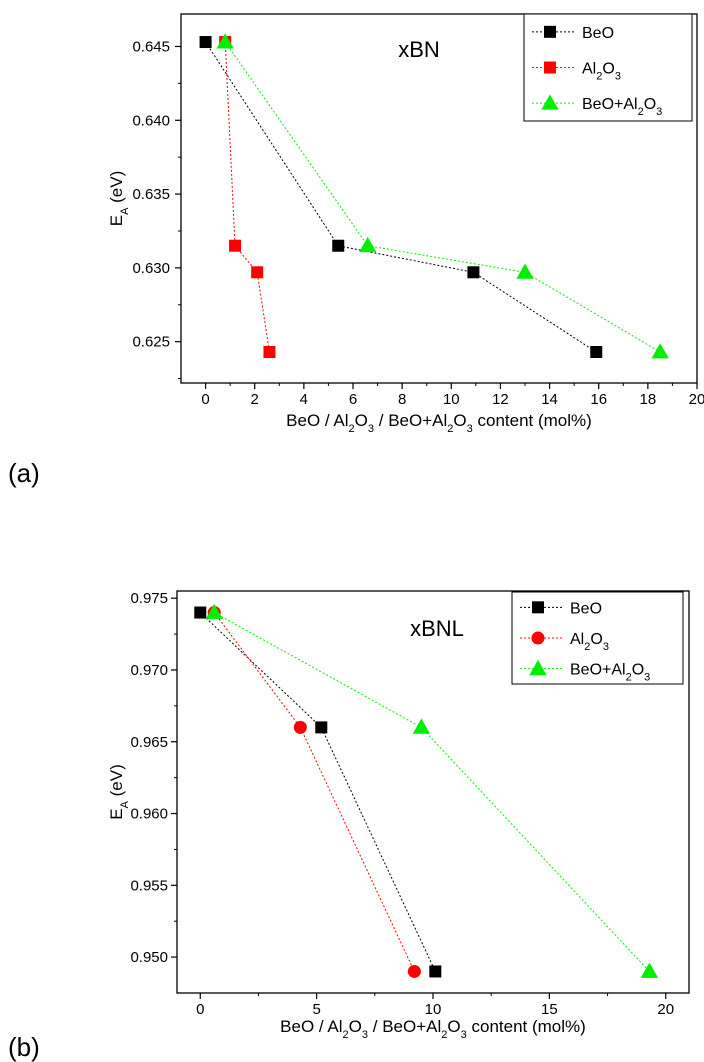 The width and height of the screenshot is (704, 1062). I want to click on y-tick-label: 0.950, so click(149, 957).